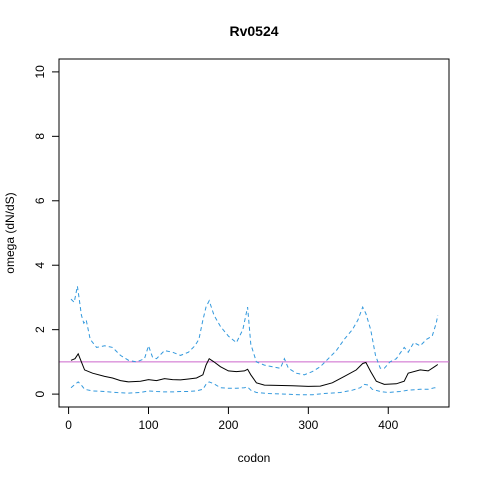 This screenshot has width=480, height=480. I want to click on y-tick-label: 4, so click(40, 265).